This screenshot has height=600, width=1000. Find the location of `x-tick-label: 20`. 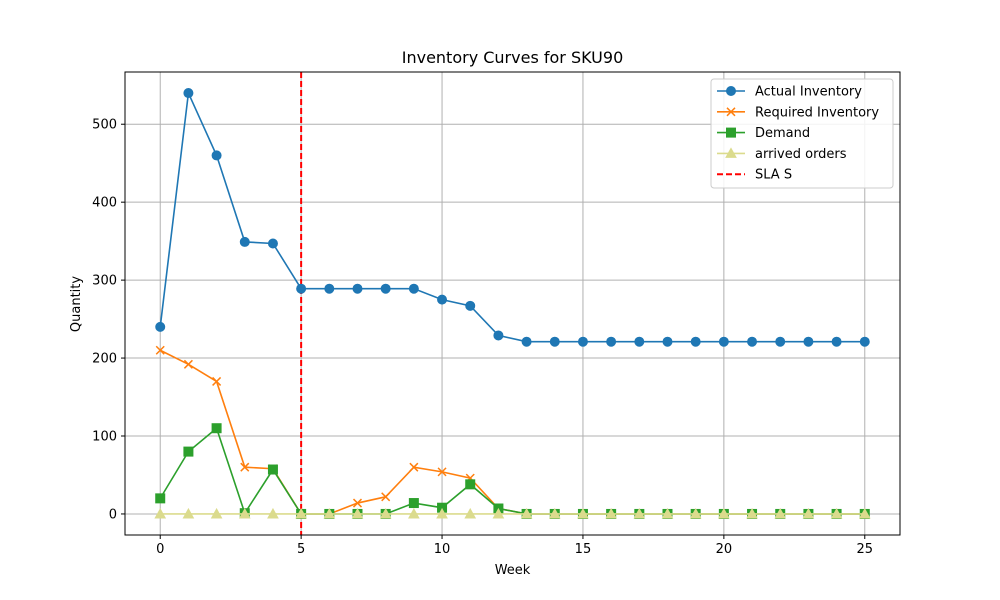

x-tick-label: 20 is located at coordinates (724, 549).